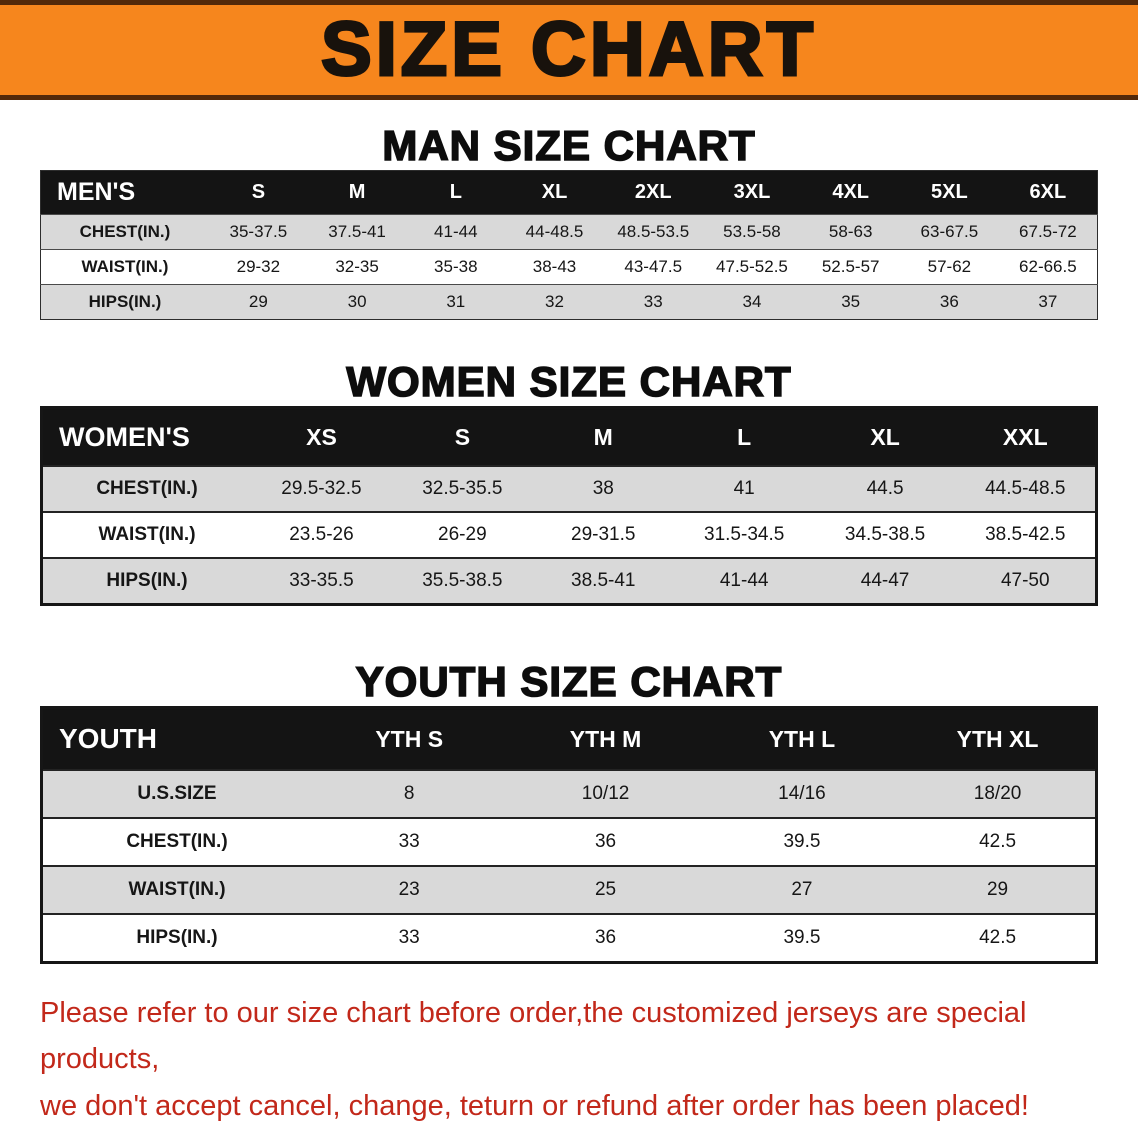 The height and width of the screenshot is (1132, 1138). I want to click on size-column-header: 6XL, so click(1048, 192).